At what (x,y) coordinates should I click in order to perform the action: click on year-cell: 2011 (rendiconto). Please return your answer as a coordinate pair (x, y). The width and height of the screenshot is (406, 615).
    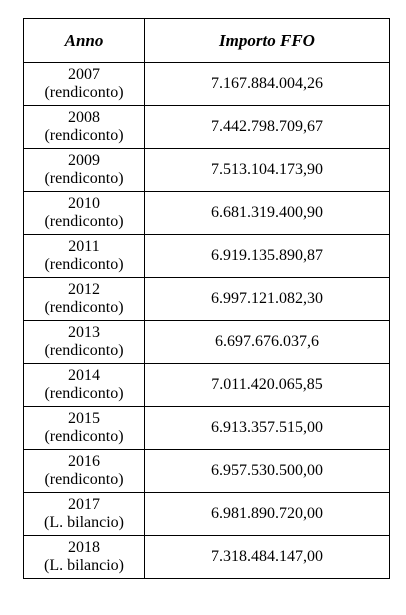
    Looking at the image, I should click on (84, 256).